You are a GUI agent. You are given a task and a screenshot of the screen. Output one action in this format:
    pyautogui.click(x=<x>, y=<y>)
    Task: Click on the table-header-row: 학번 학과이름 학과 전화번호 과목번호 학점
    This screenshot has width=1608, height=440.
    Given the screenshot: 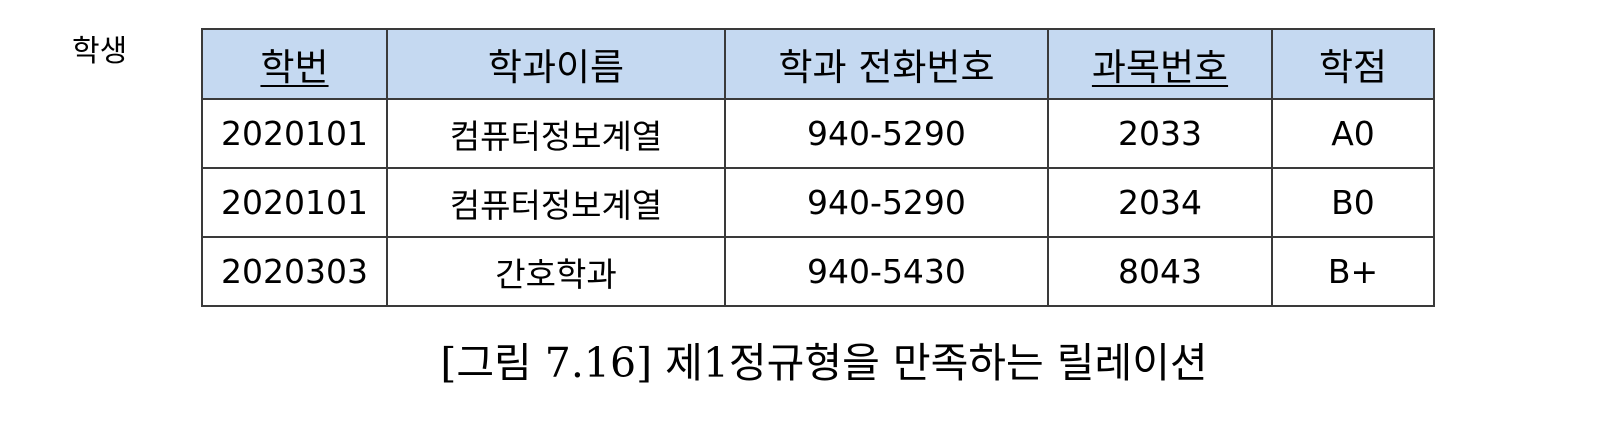 What is the action you would take?
    pyautogui.click(x=818, y=64)
    